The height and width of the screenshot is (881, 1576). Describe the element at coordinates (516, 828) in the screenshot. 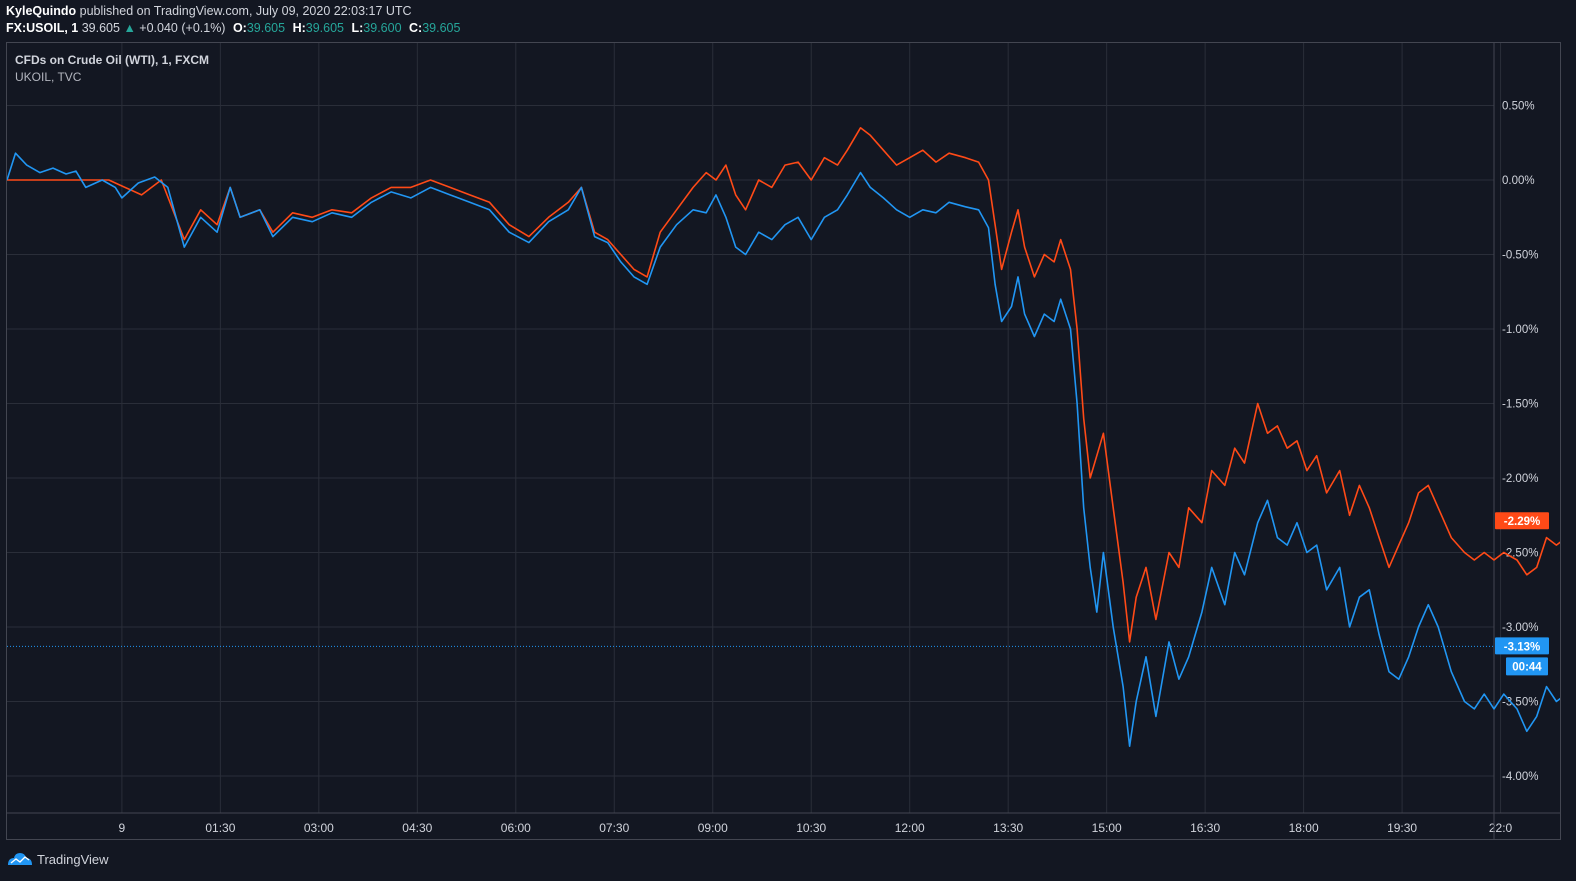

I see `x-tick-label: 06:00` at that location.